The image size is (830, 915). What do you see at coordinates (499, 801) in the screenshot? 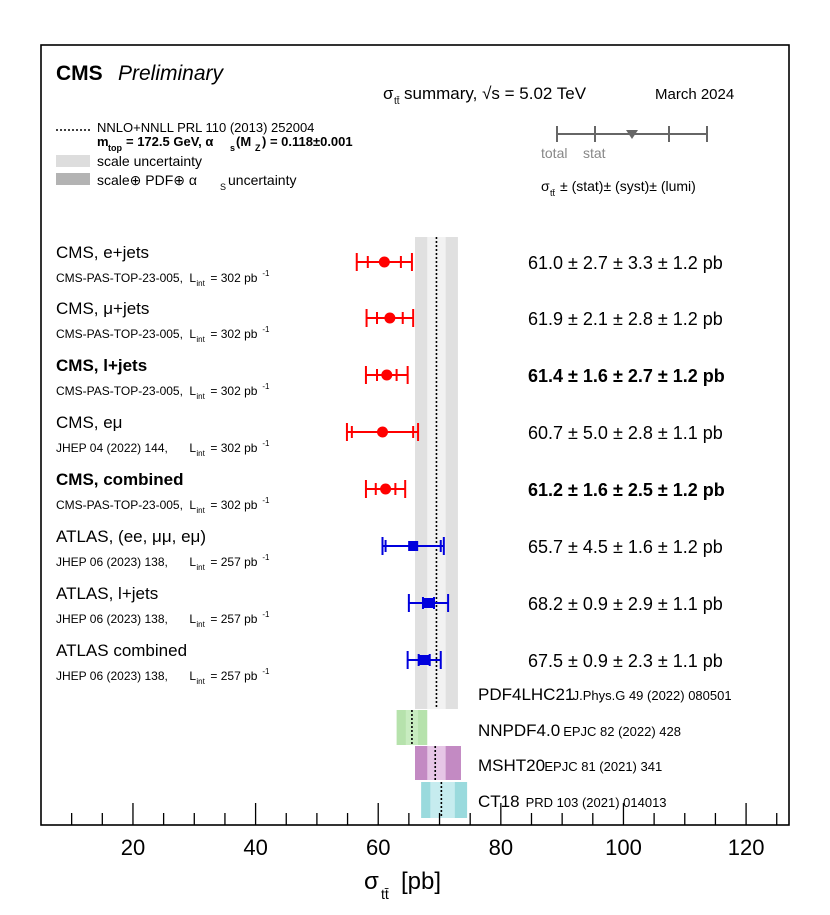
I see `pdf-name-label: CT18` at bounding box center [499, 801].